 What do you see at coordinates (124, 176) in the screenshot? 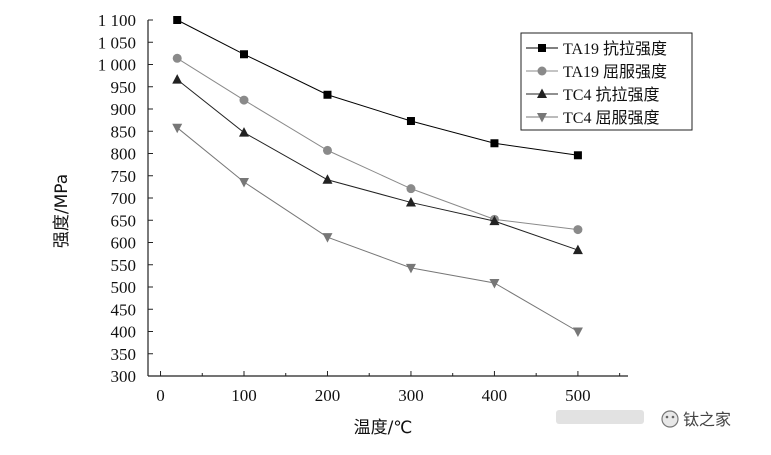
I see `y-tick-label: 750` at bounding box center [124, 176].